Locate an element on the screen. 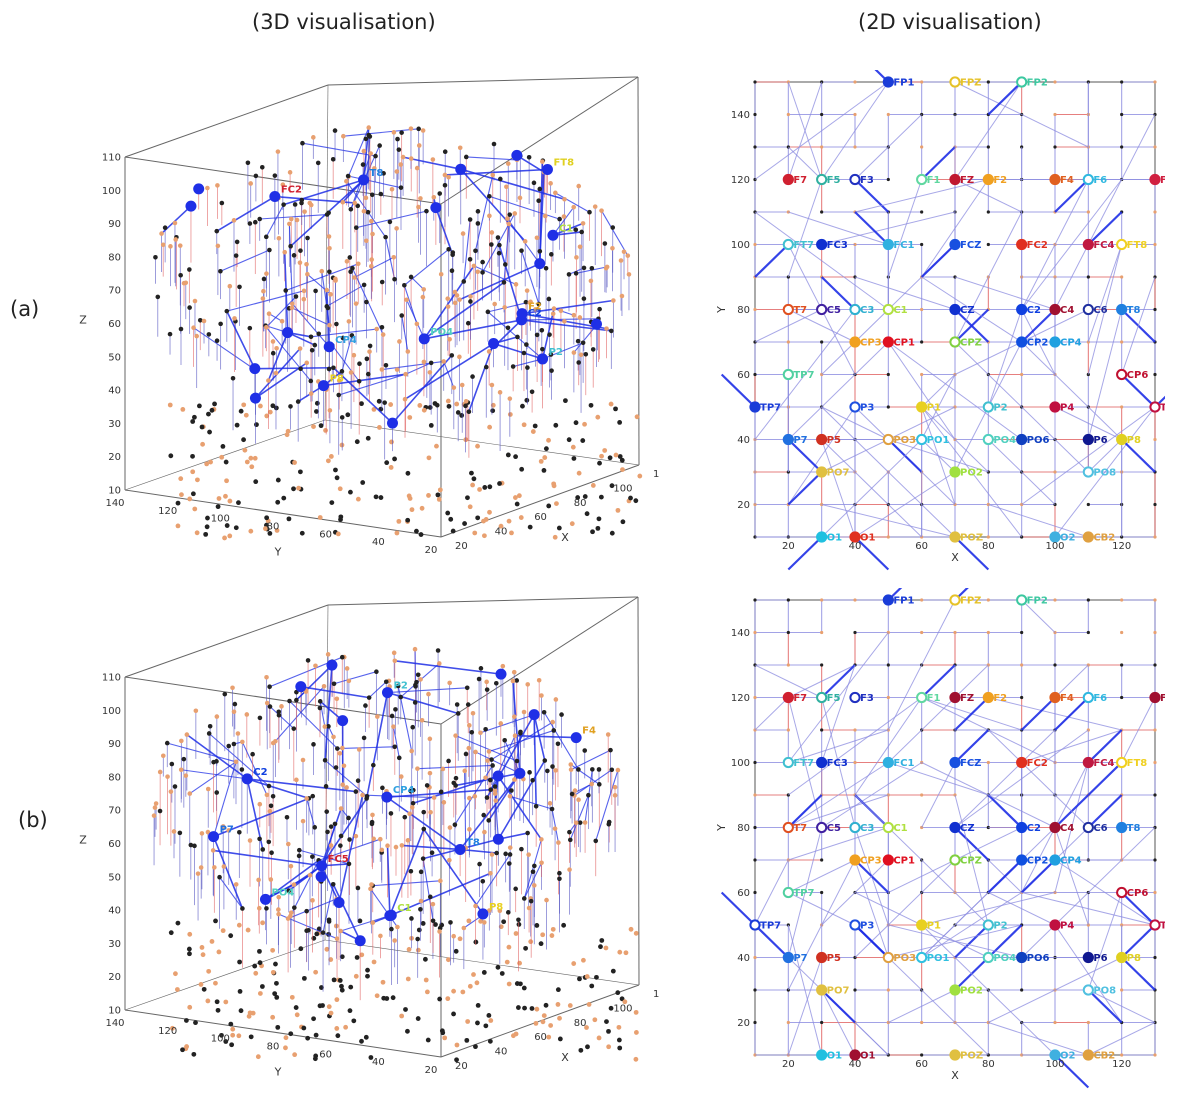 The height and width of the screenshot is (1097, 1183). z-tick-label: 20 is located at coordinates (114, 977).